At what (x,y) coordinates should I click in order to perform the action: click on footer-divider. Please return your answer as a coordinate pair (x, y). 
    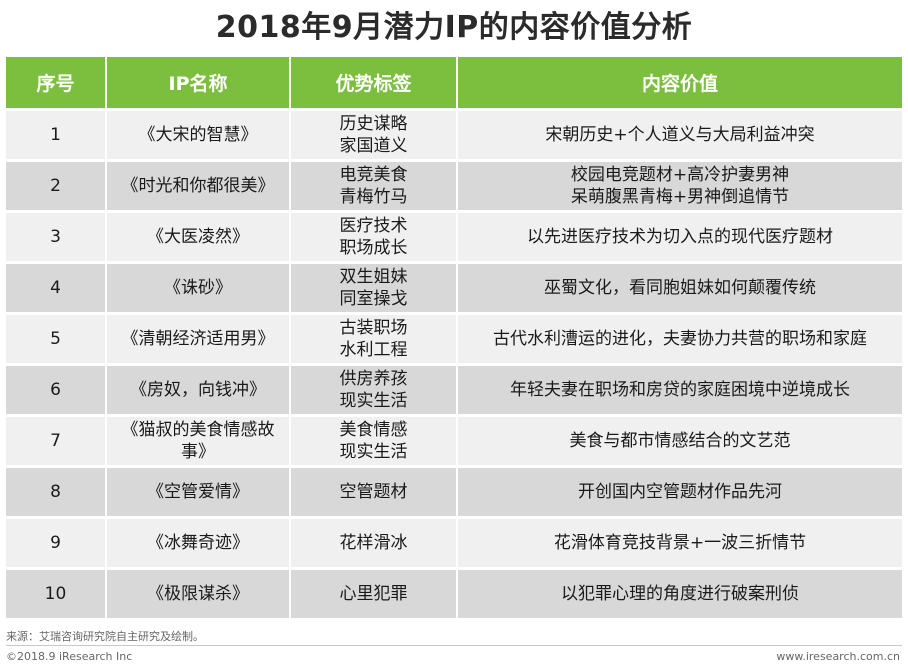
    Looking at the image, I should click on (454, 645).